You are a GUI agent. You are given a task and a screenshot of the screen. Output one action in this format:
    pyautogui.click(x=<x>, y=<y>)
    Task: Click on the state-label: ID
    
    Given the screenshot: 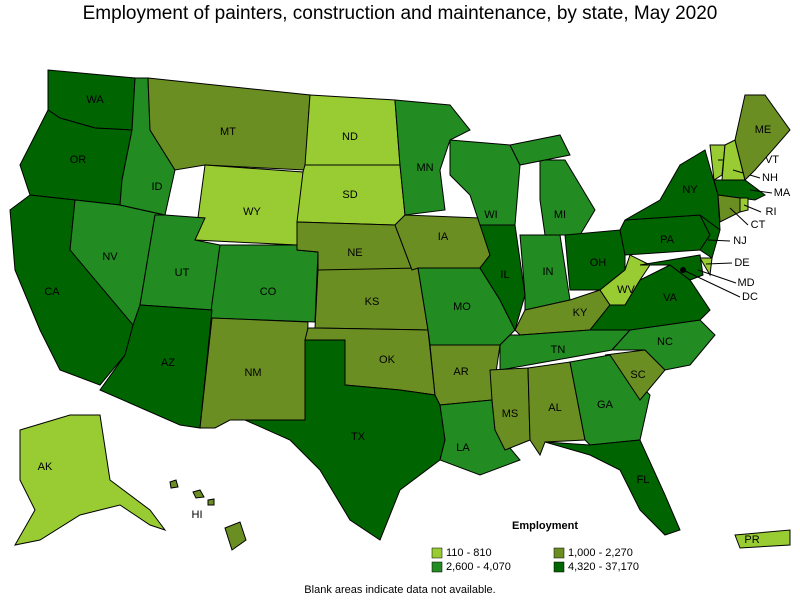 What is the action you would take?
    pyautogui.click(x=157, y=187)
    